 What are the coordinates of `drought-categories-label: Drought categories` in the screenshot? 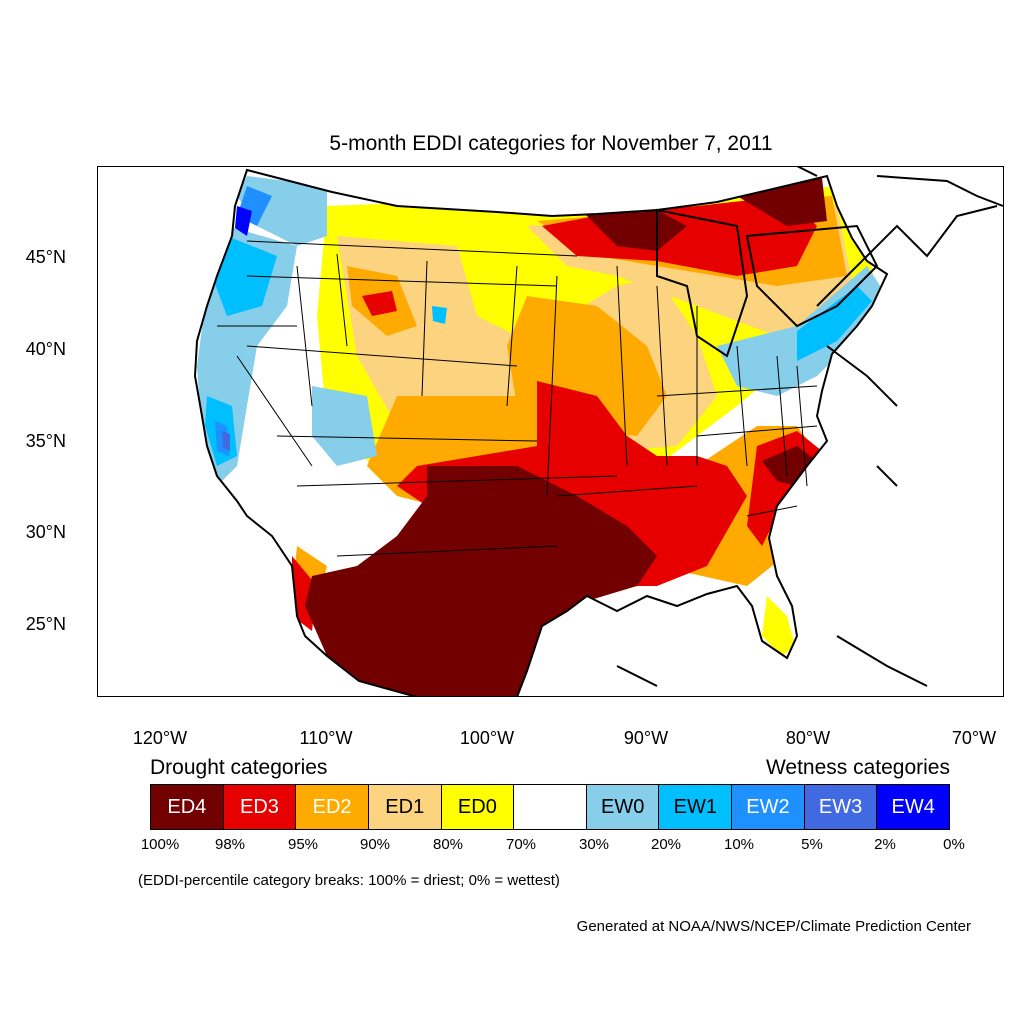 It's located at (239, 767).